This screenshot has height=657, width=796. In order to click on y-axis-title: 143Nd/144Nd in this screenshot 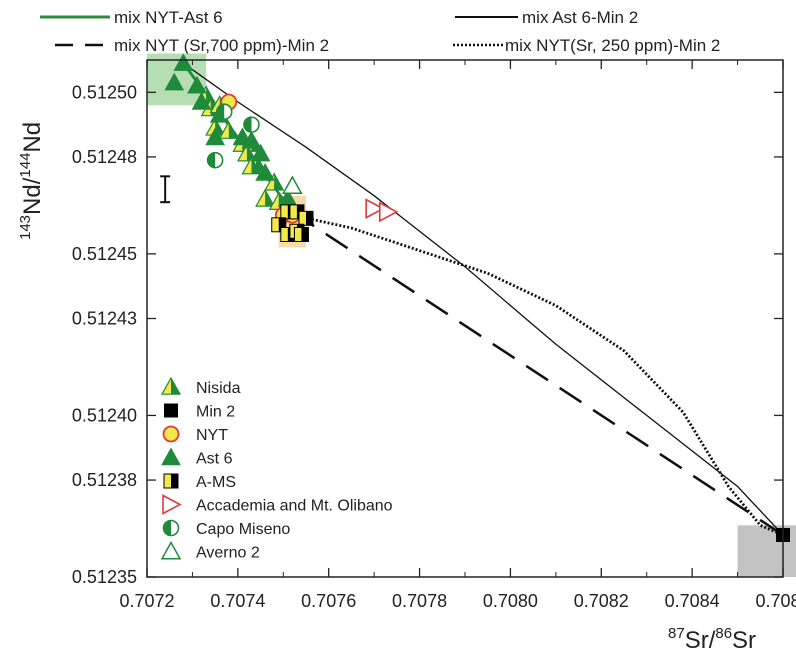, I will do `click(31, 181)`.